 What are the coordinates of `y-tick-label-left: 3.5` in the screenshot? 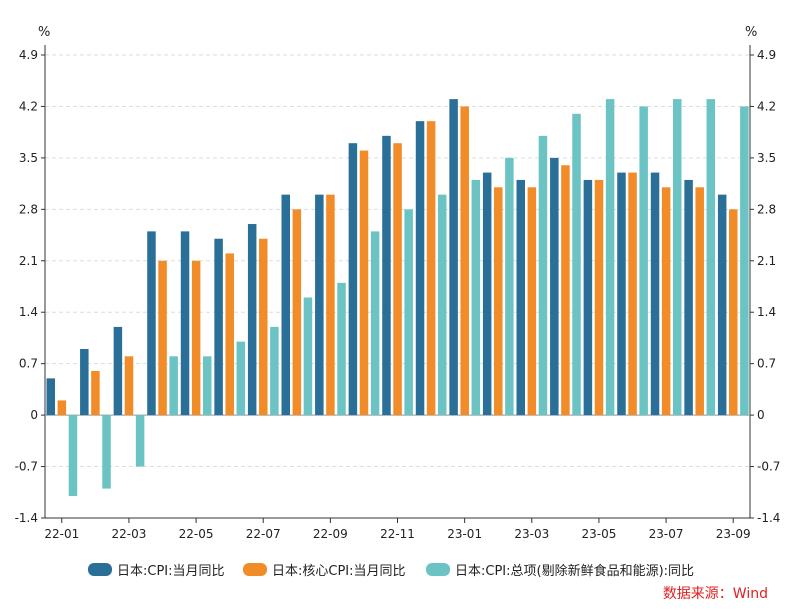 It's located at (28, 158).